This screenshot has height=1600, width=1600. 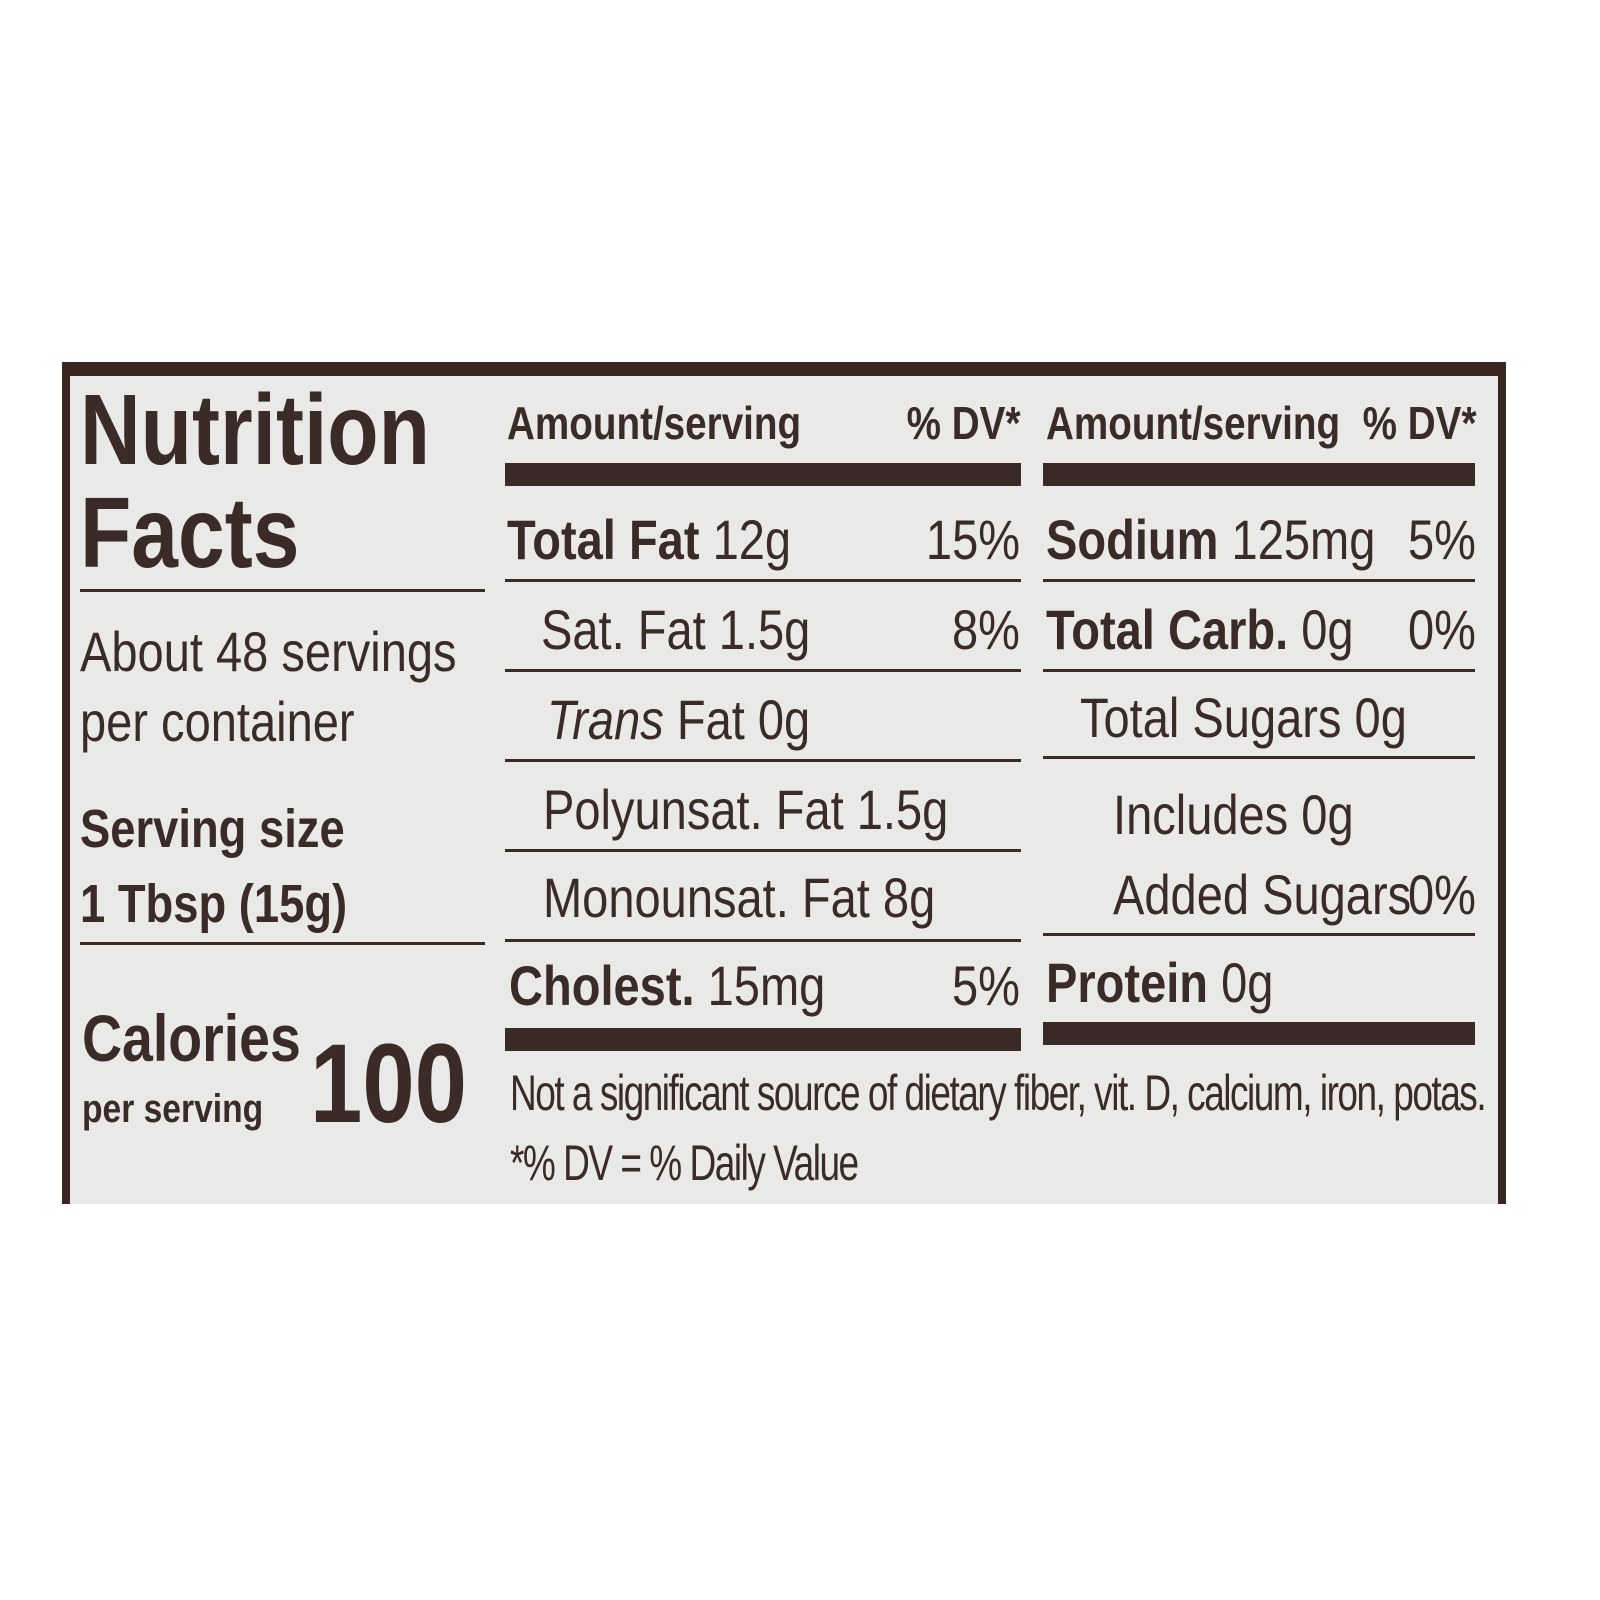 What do you see at coordinates (603, 539) in the screenshot?
I see `nutrient-name: Total Fat` at bounding box center [603, 539].